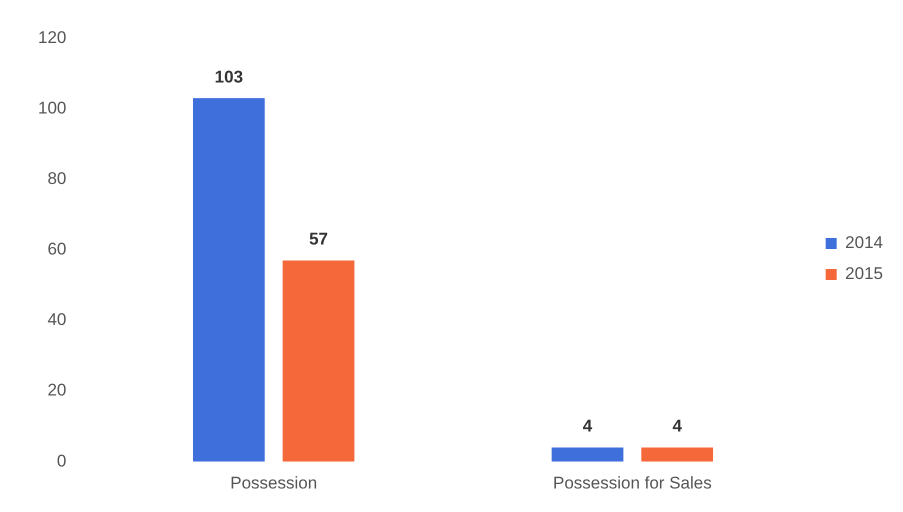 The width and height of the screenshot is (903, 512). Describe the element at coordinates (52, 37) in the screenshot. I see `y-tick-label: 120` at that location.